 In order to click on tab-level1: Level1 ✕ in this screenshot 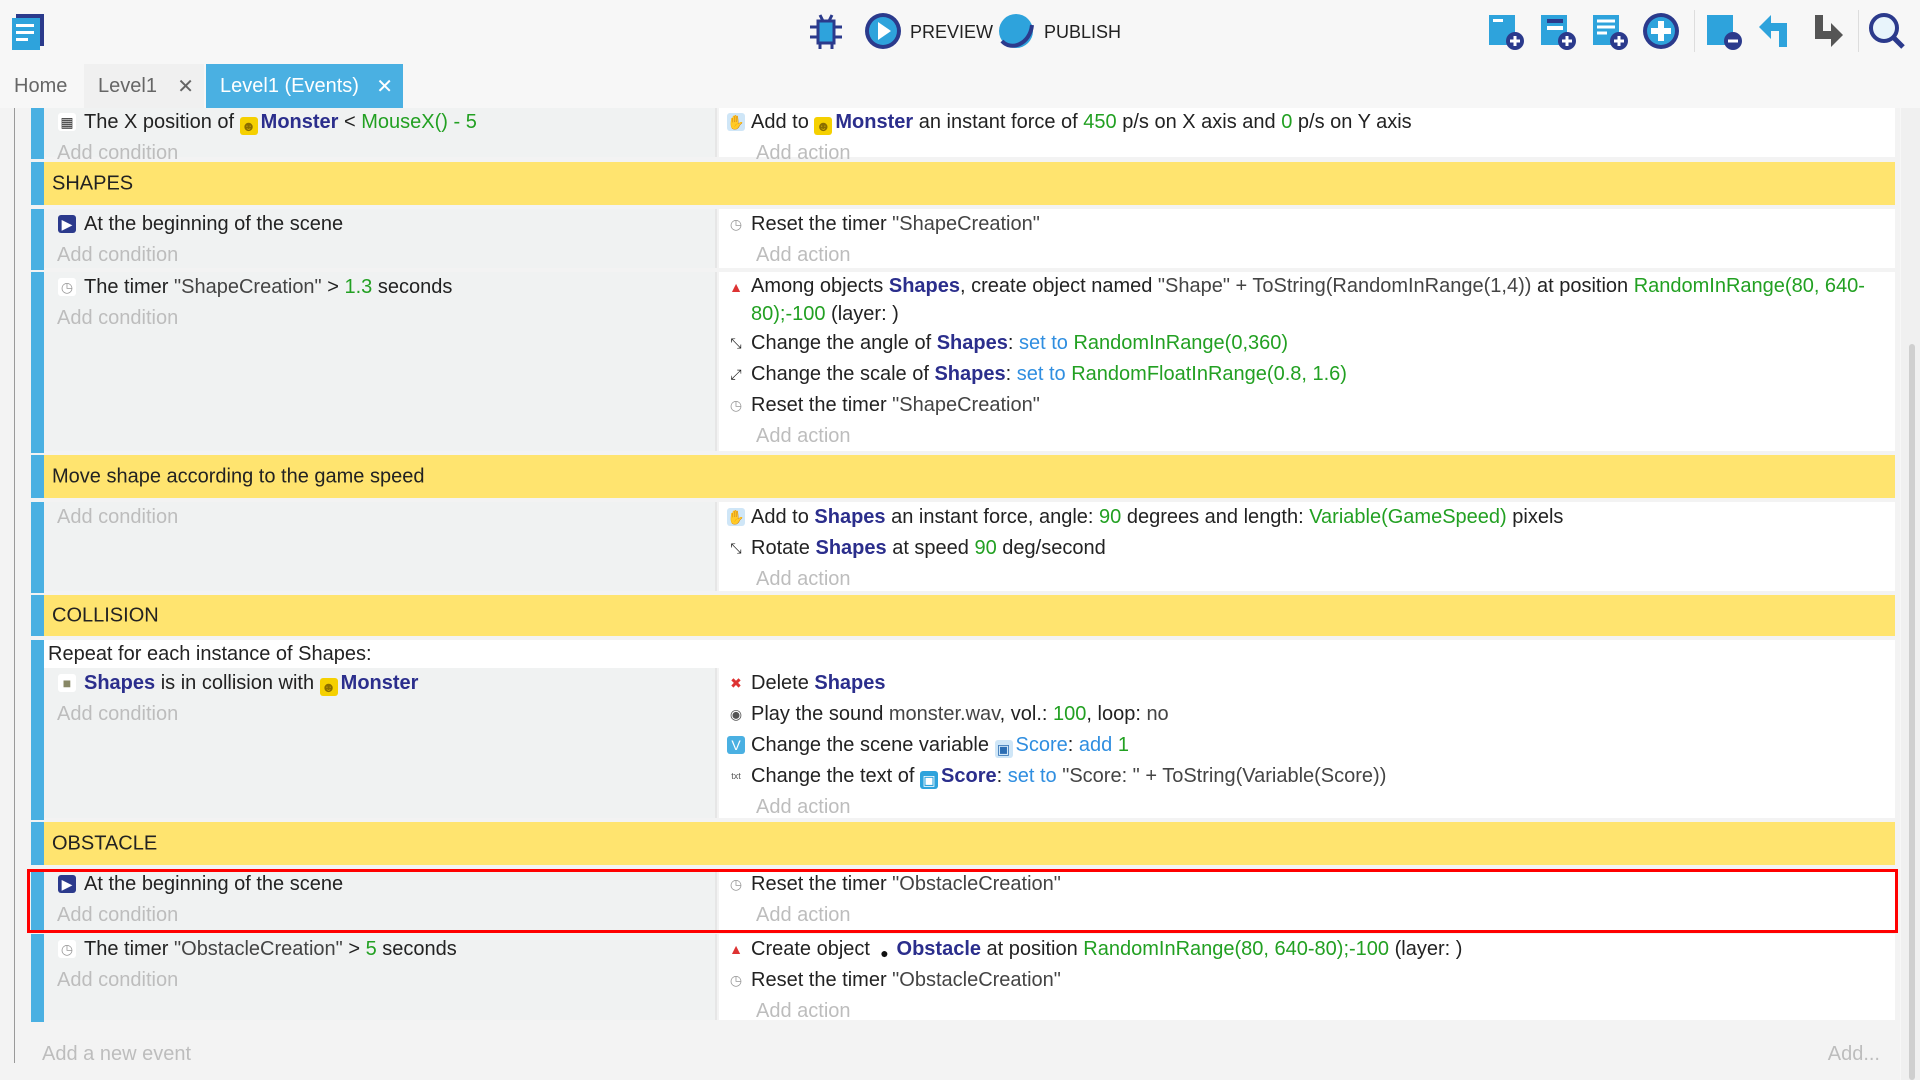, I will do `click(144, 86)`.